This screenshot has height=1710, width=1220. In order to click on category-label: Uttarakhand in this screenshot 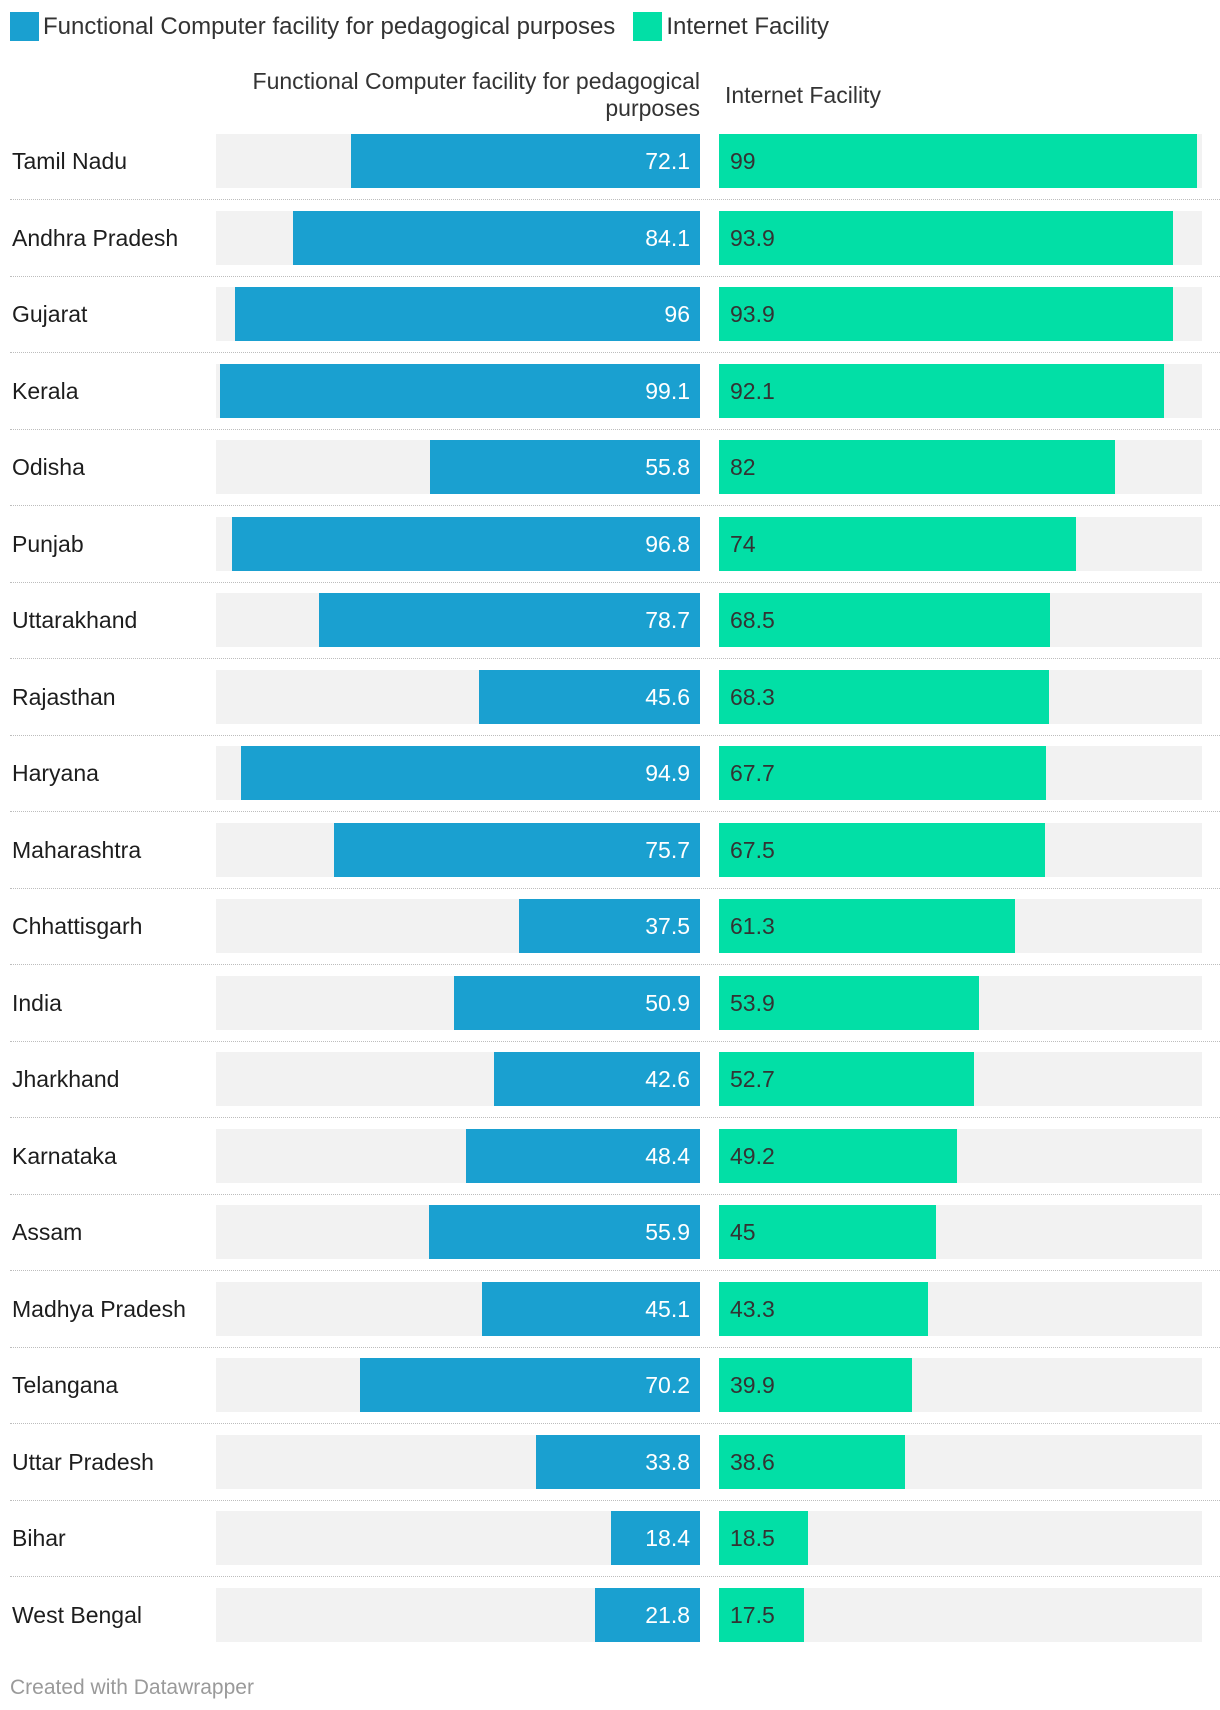, I will do `click(75, 620)`.